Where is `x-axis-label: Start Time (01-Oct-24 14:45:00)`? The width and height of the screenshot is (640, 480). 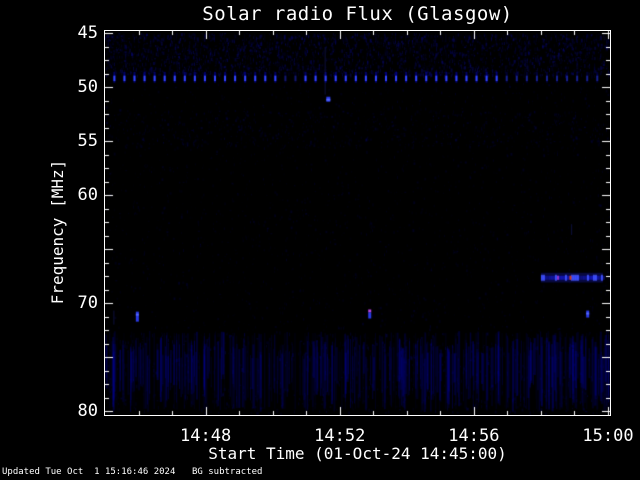 x-axis-label: Start Time (01-Oct-24 14:45:00) is located at coordinates (357, 453).